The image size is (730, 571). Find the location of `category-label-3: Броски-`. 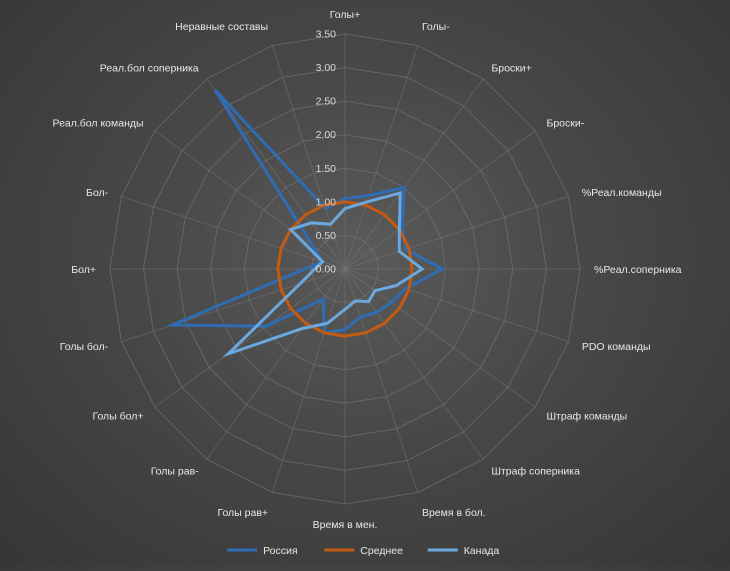

category-label-3: Броски- is located at coordinates (565, 124).